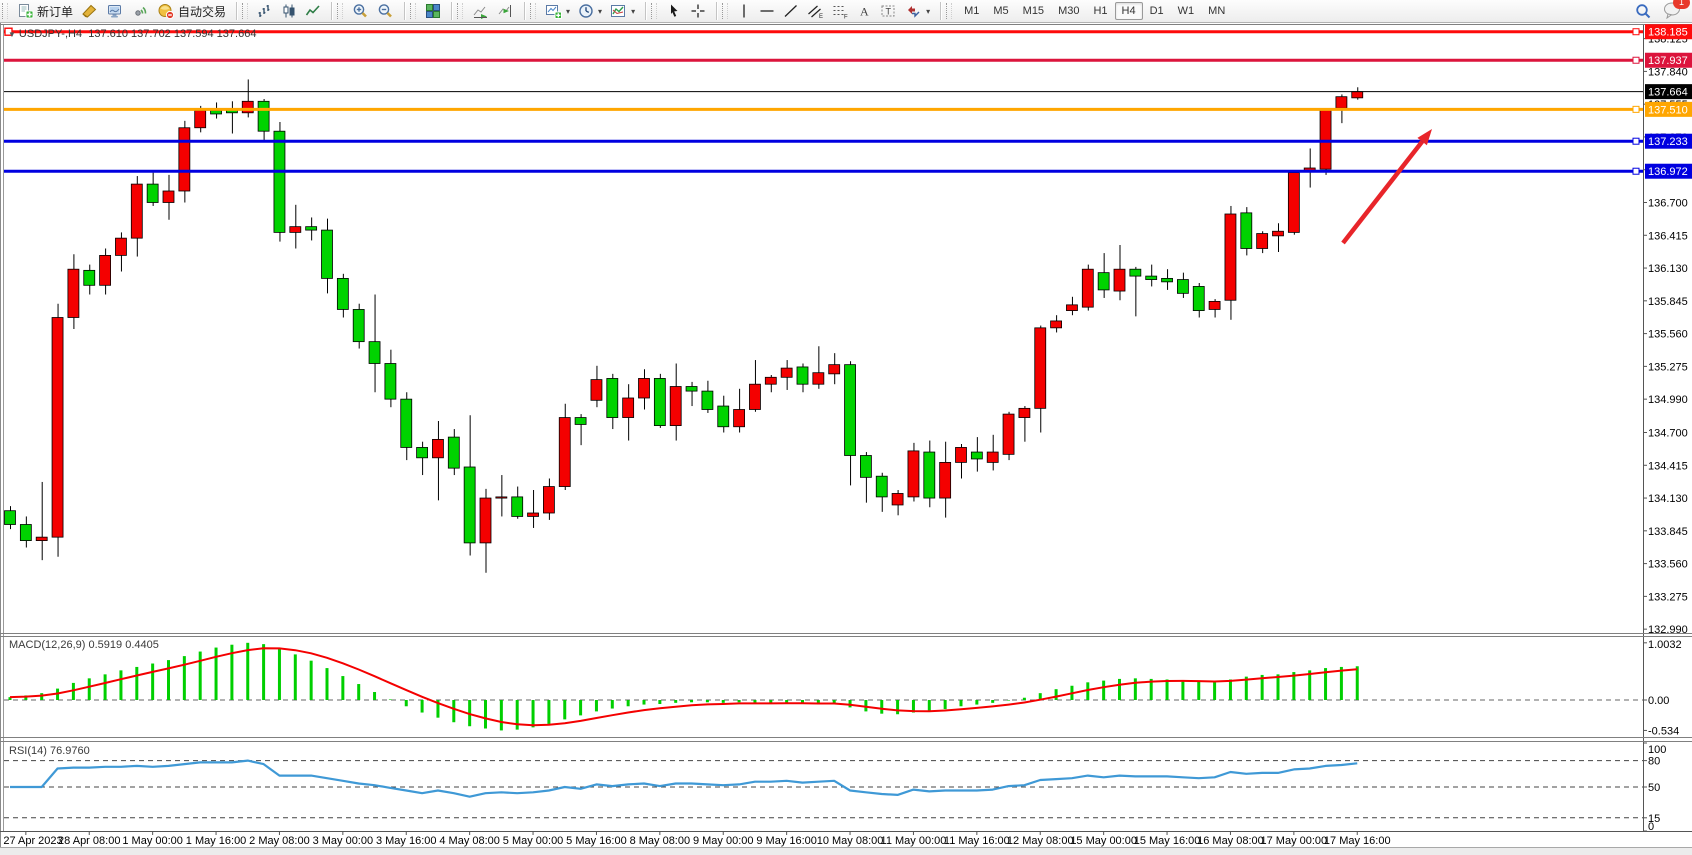 The height and width of the screenshot is (855, 1692). What do you see at coordinates (846, 17) in the screenshot?
I see `svg-text: F` at bounding box center [846, 17].